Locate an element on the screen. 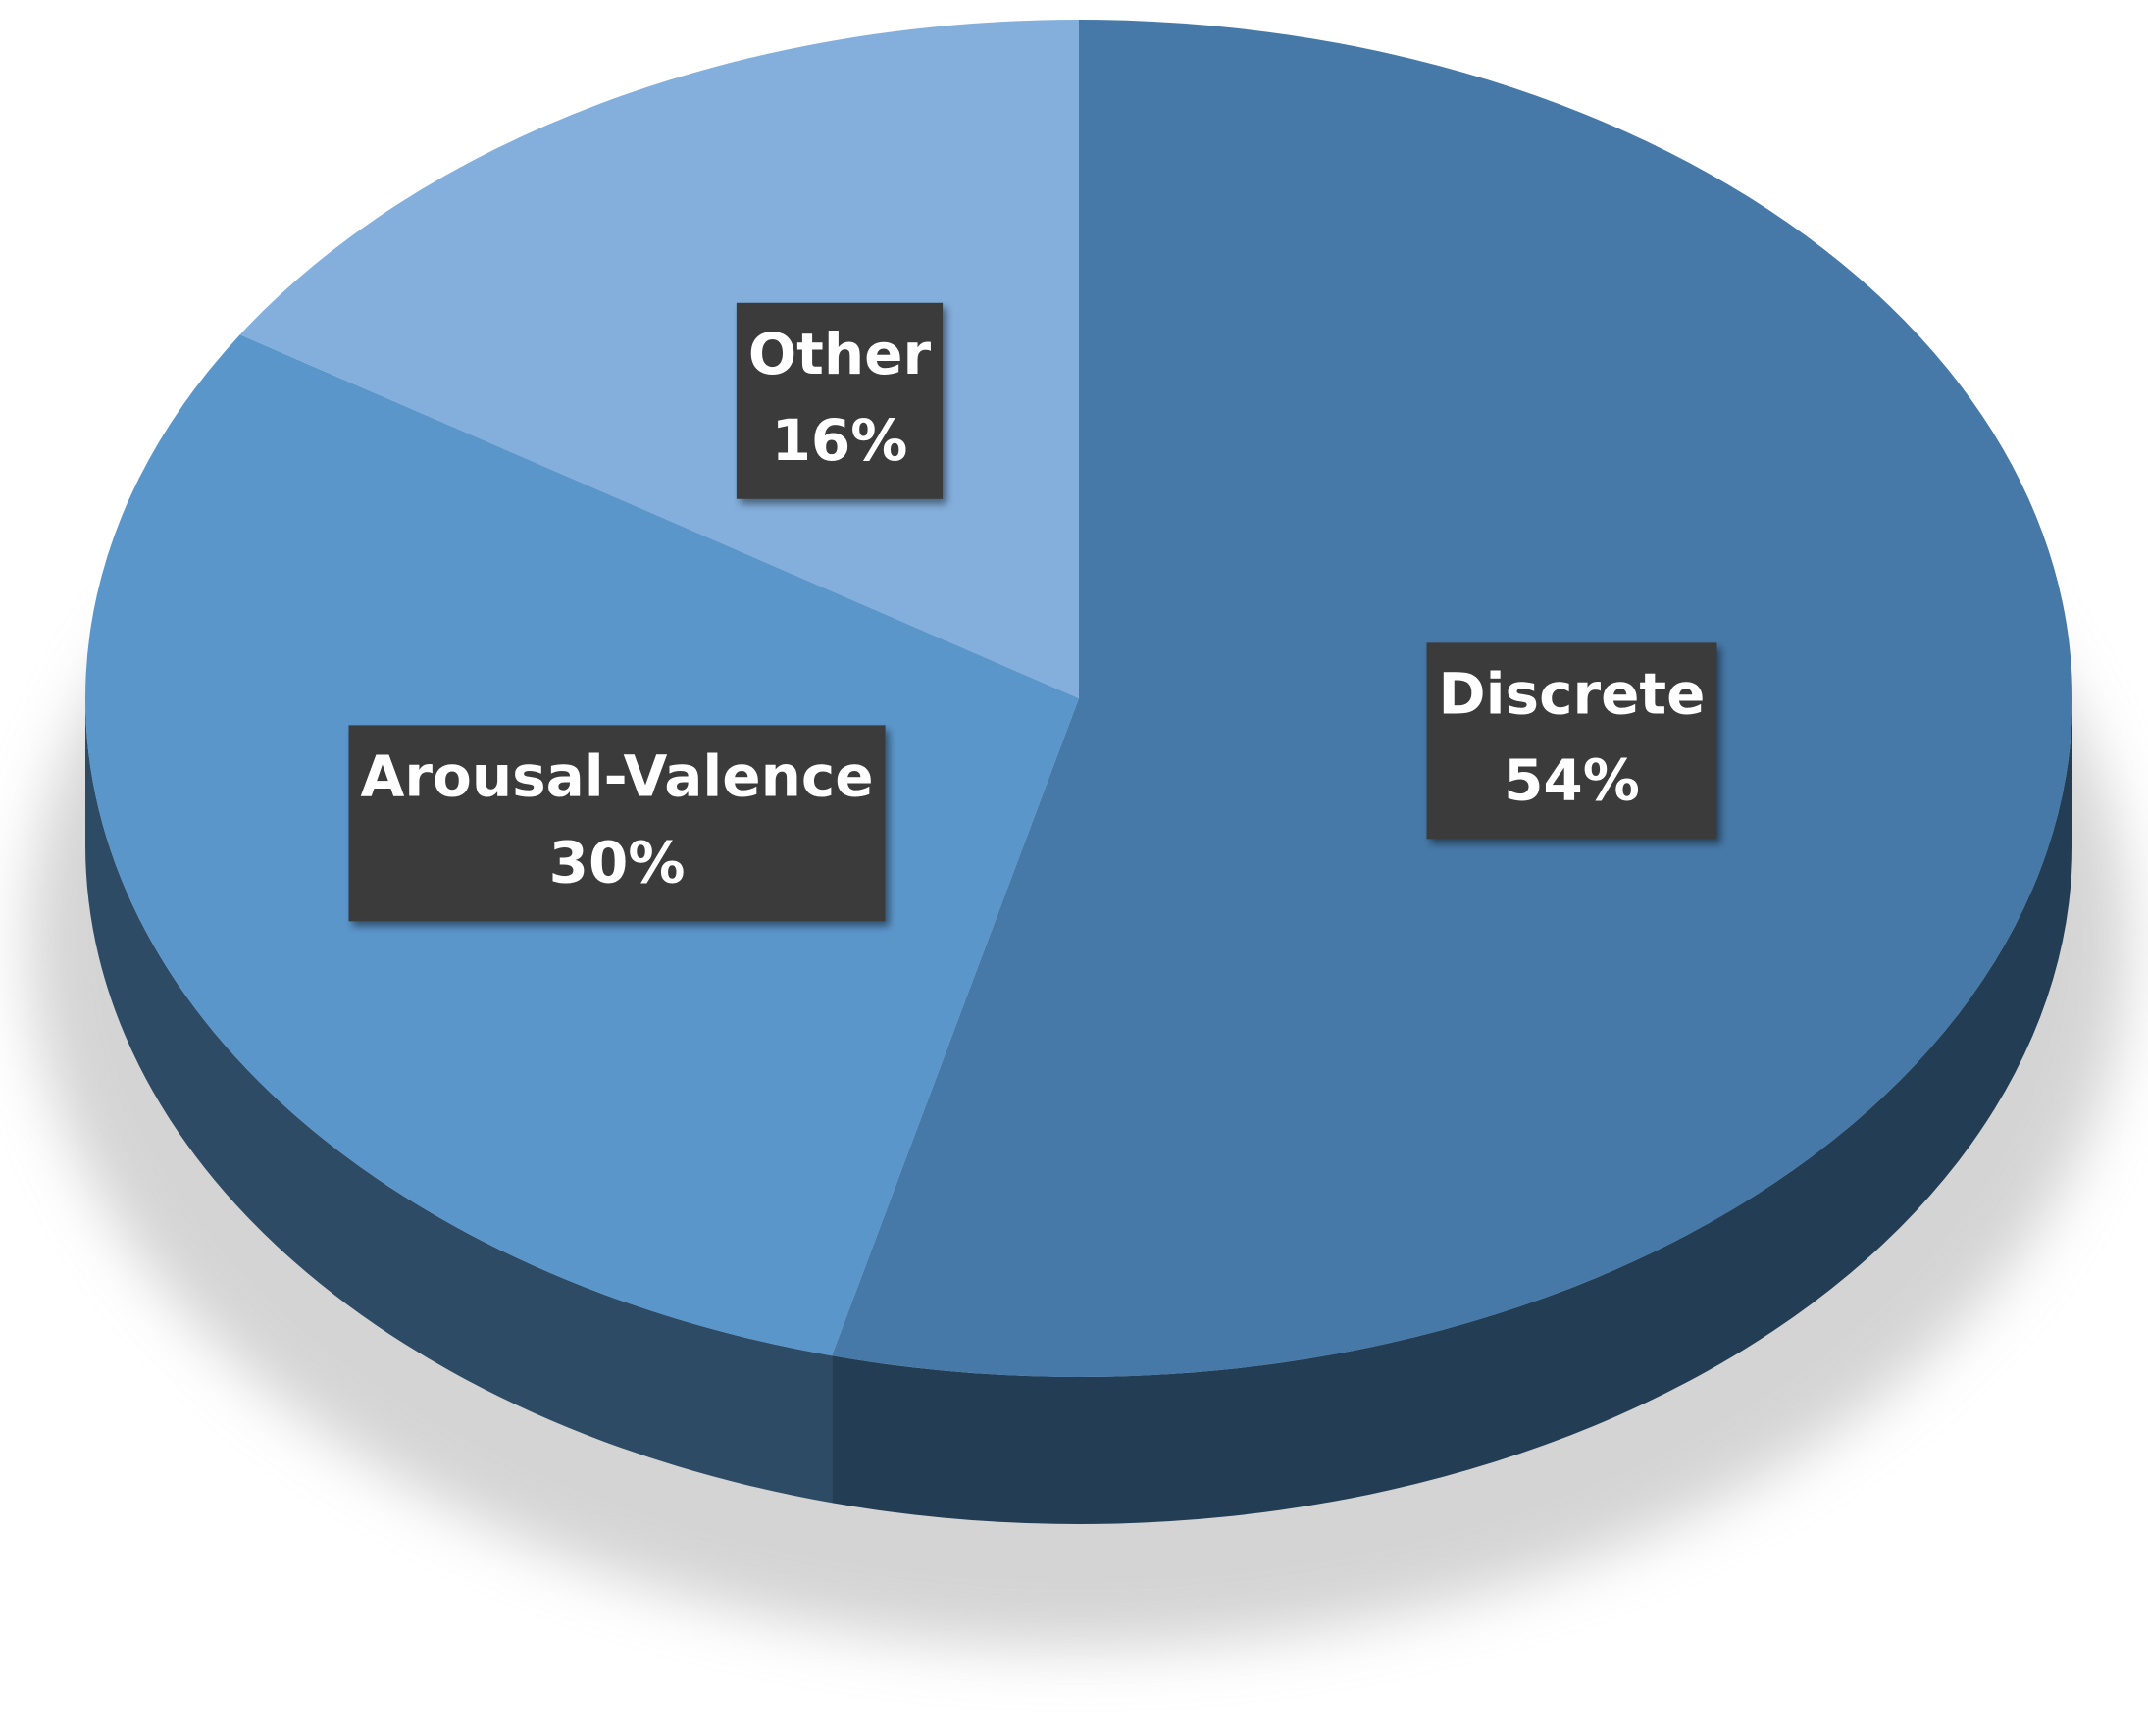 The image size is (2148, 1736). label-category: Other is located at coordinates (840, 354).